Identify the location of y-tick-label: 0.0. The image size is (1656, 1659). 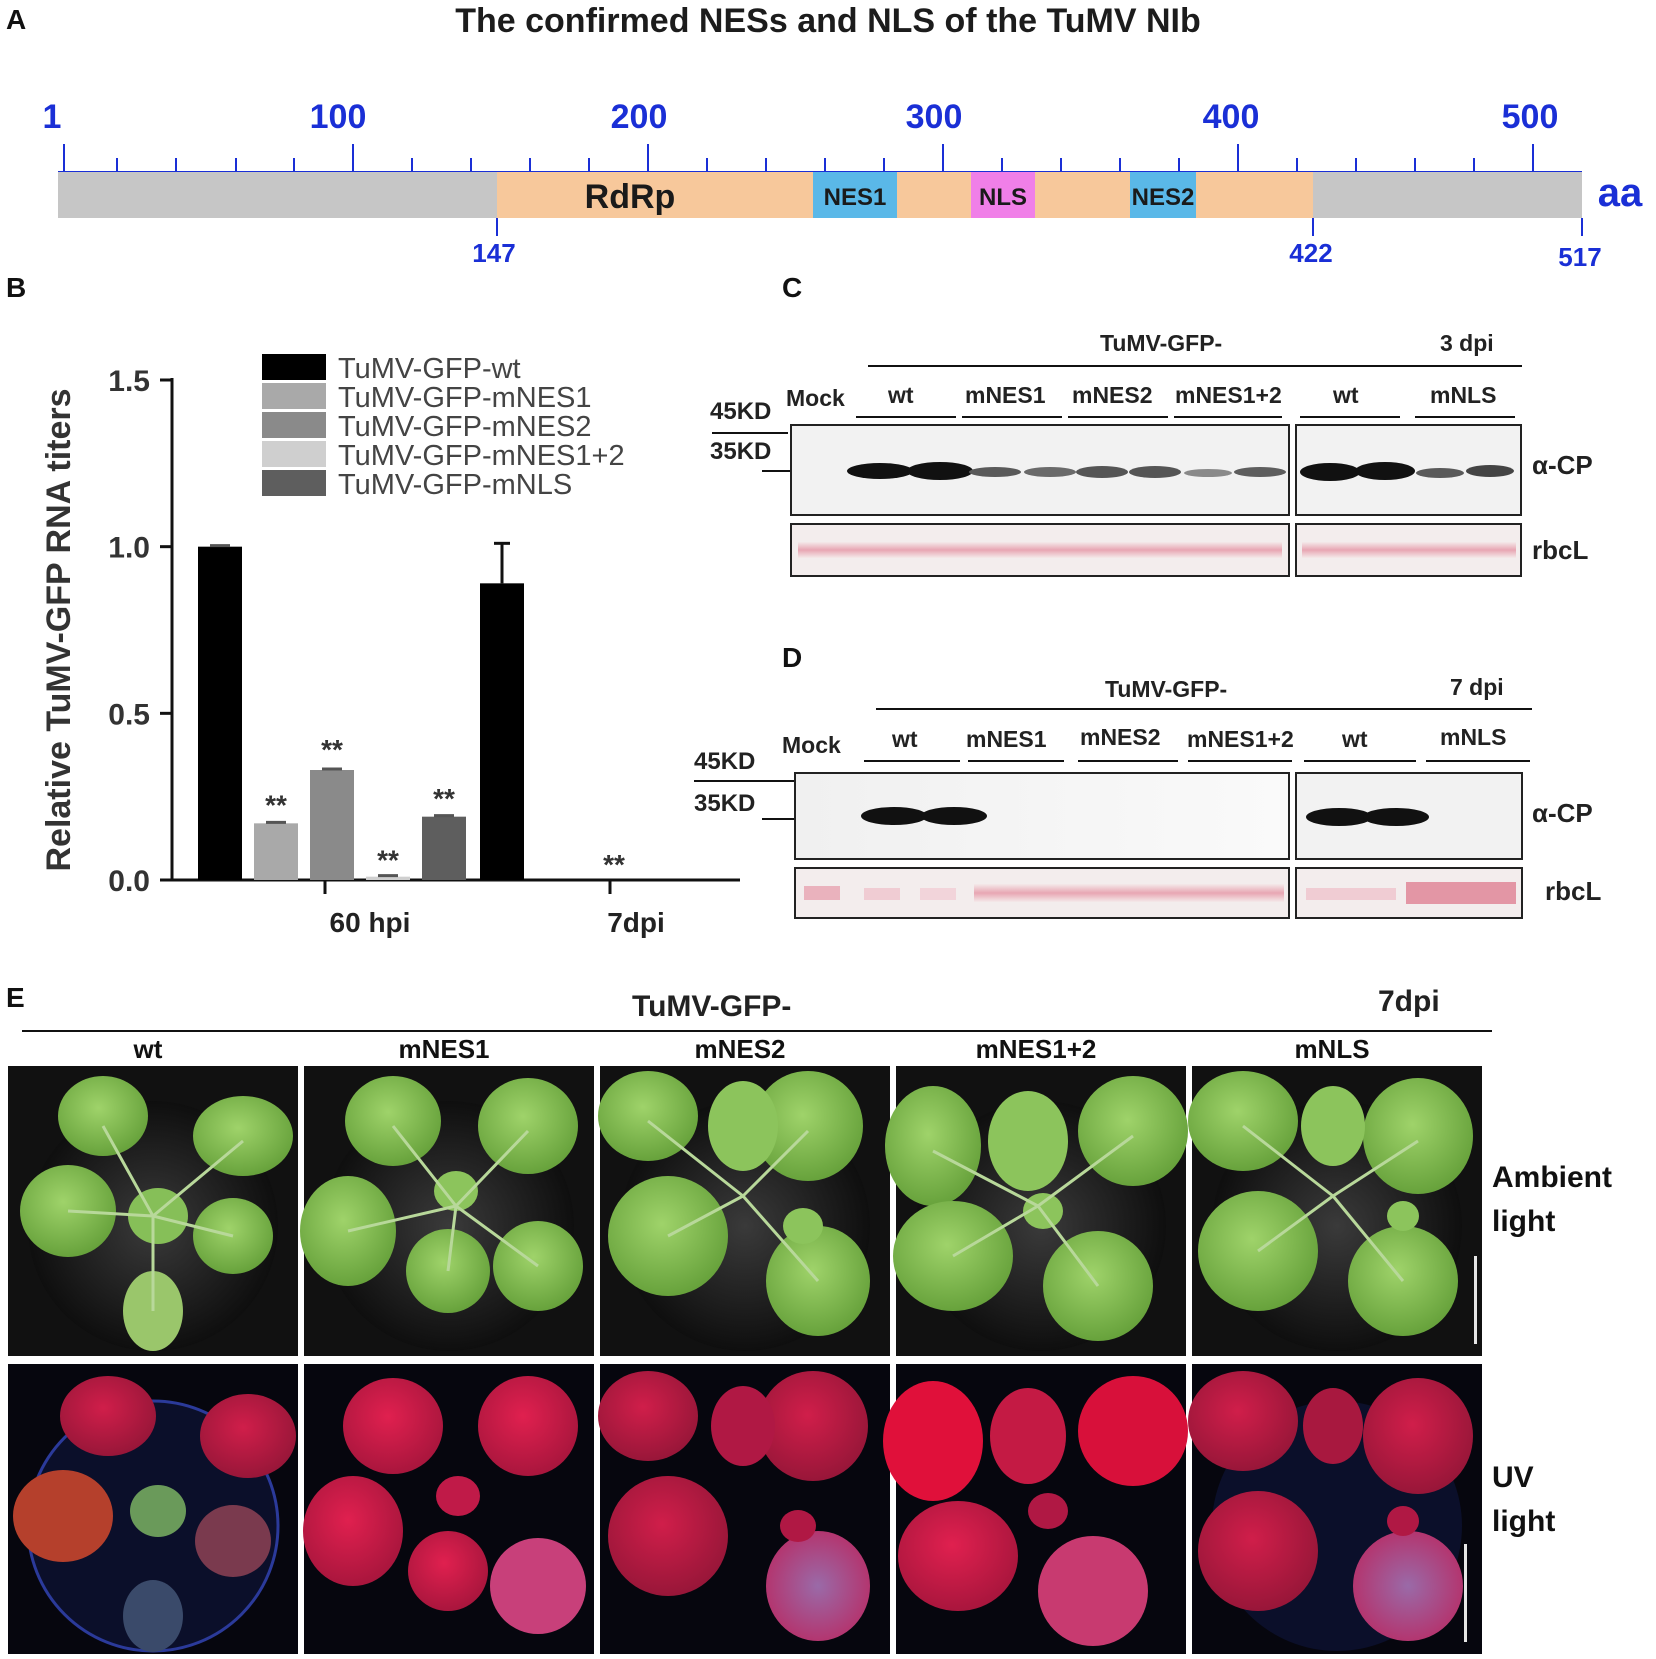
(129, 881).